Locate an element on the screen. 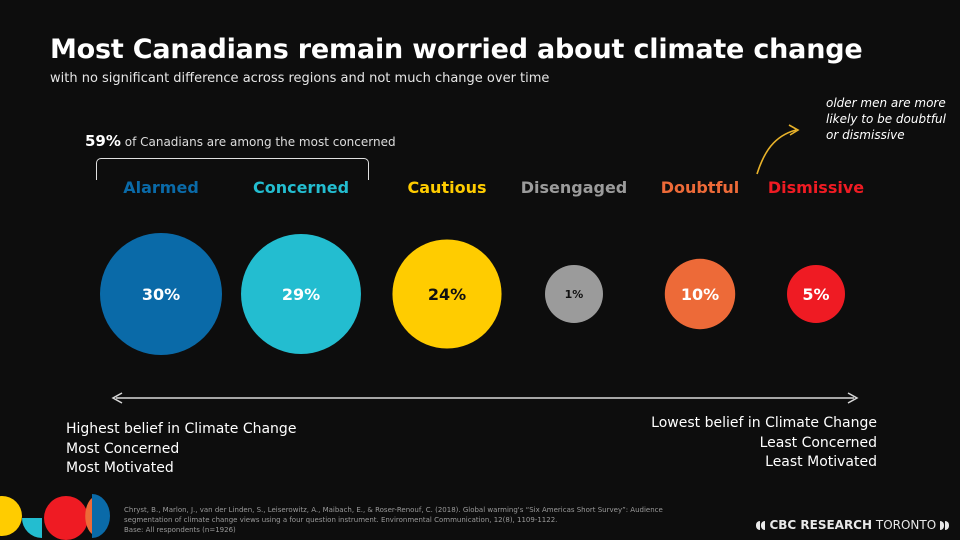 The width and height of the screenshot is (960, 540). value-label-alarmed: 30% is located at coordinates (161, 294).